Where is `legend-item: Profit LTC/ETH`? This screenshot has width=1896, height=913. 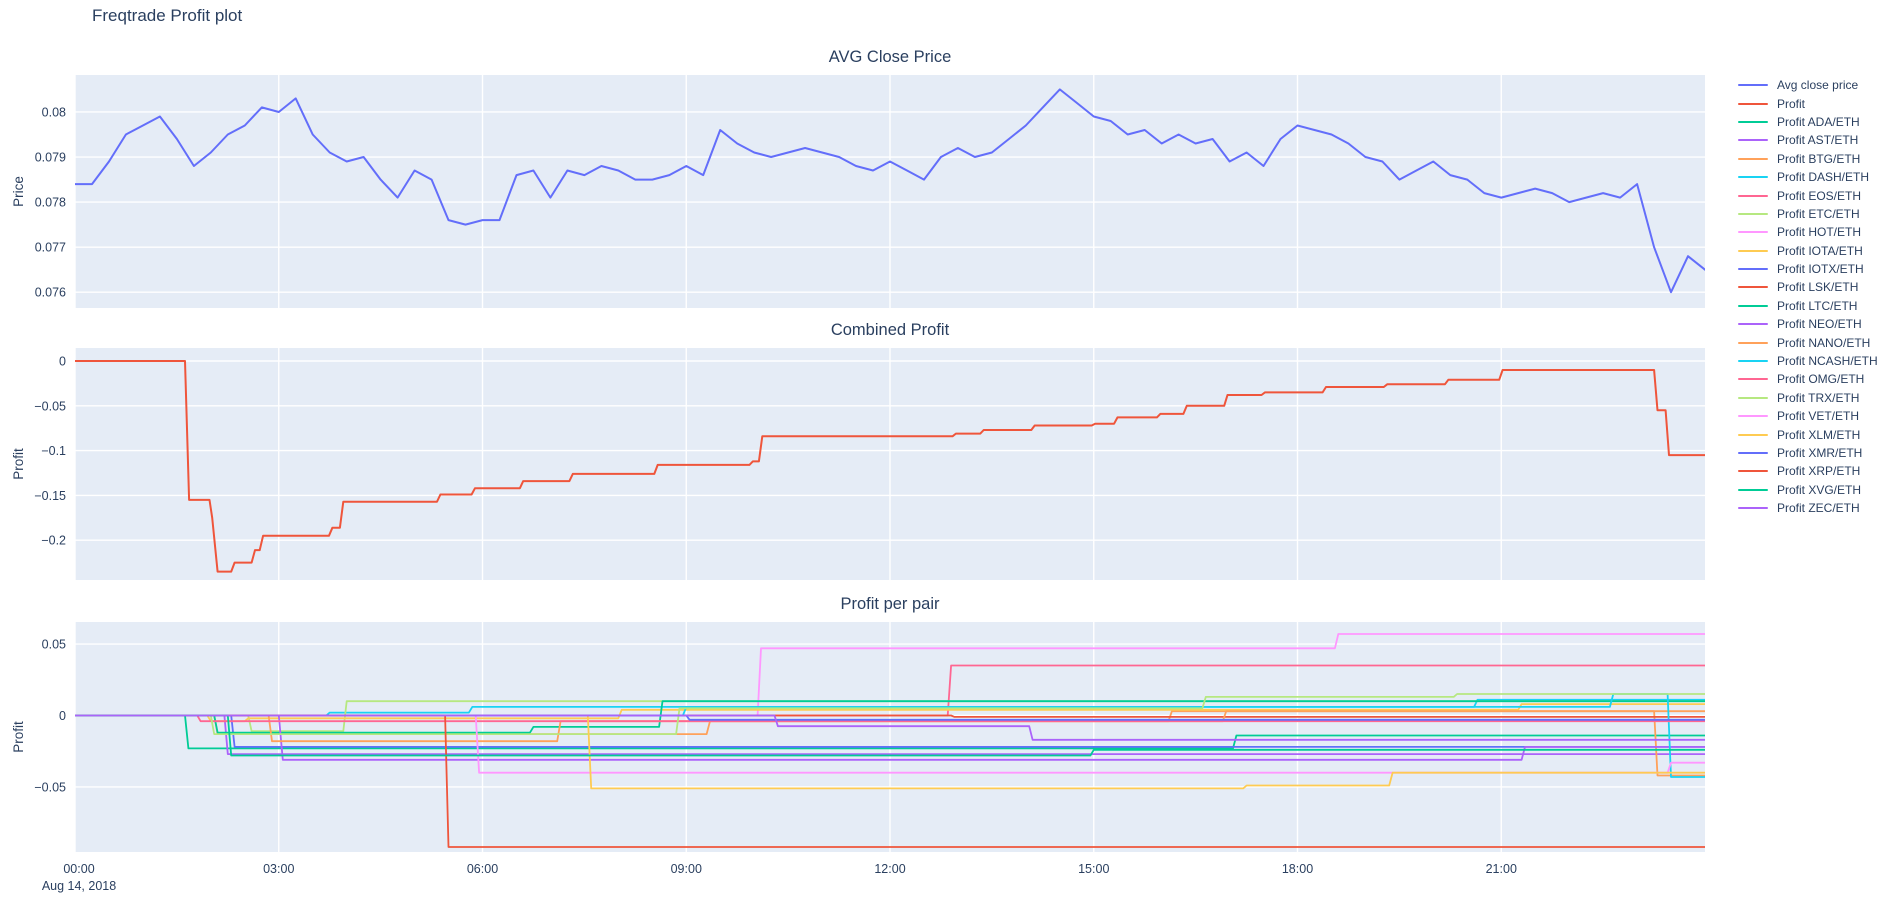 legend-item: Profit LTC/ETH is located at coordinates (1817, 306).